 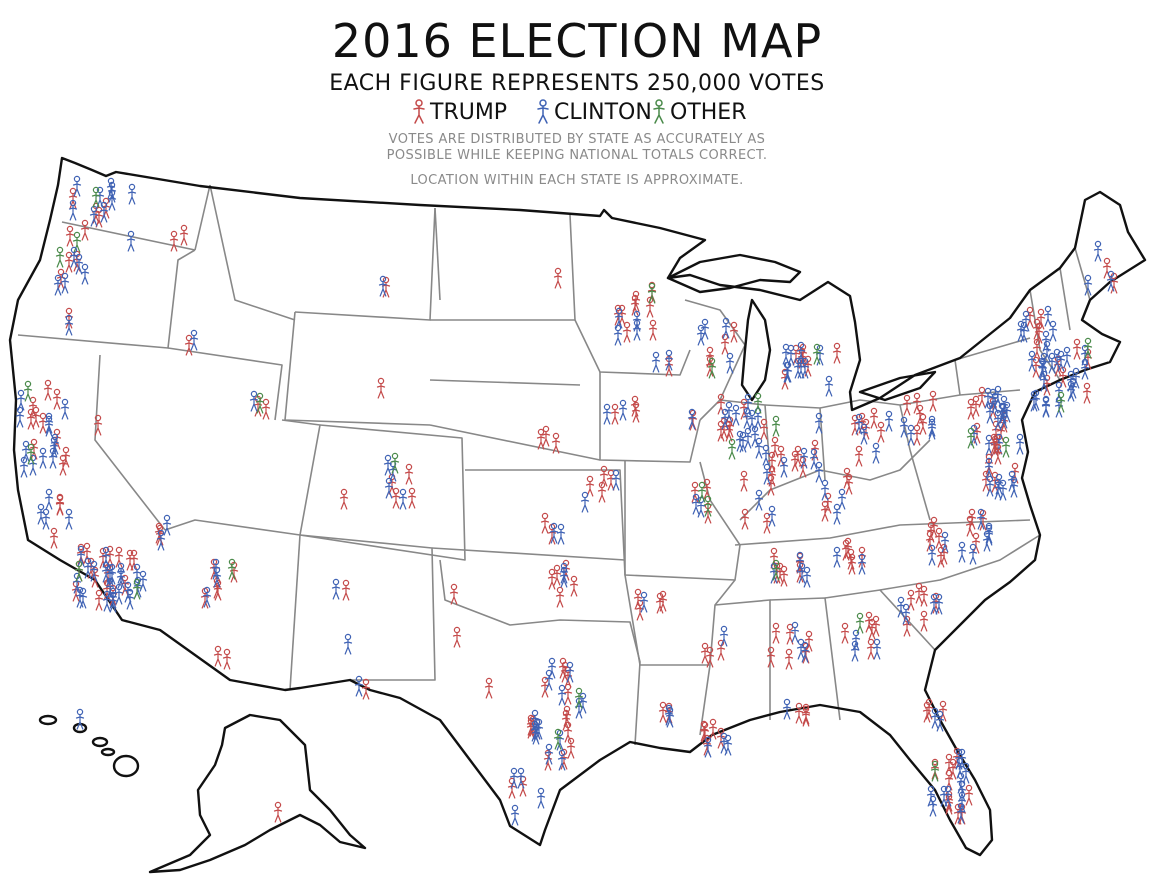 I want to click on legend: TRUMP CLINTON OTHER, so click(x=582, y=112).